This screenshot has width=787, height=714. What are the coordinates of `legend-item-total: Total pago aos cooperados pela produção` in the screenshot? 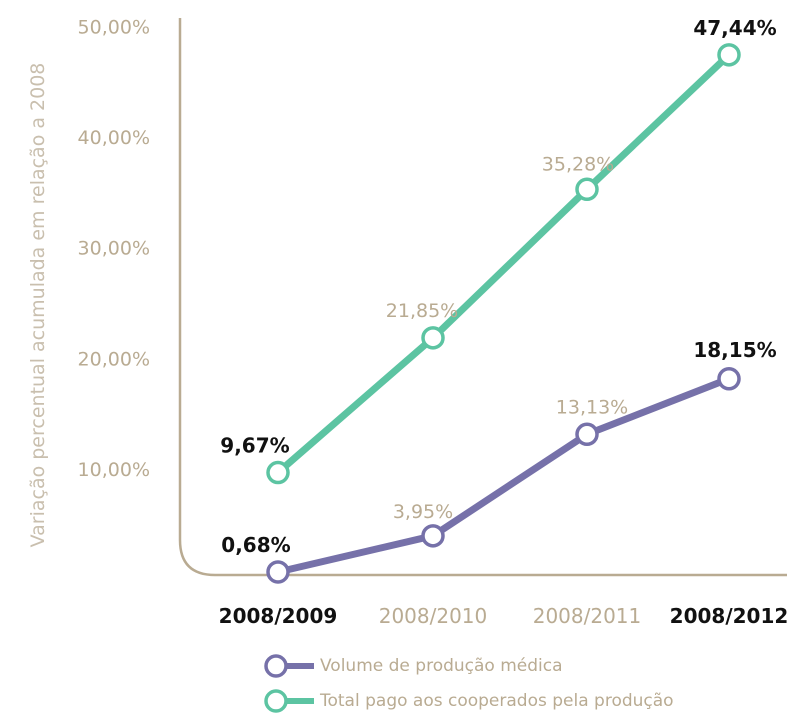 It's located at (468, 701).